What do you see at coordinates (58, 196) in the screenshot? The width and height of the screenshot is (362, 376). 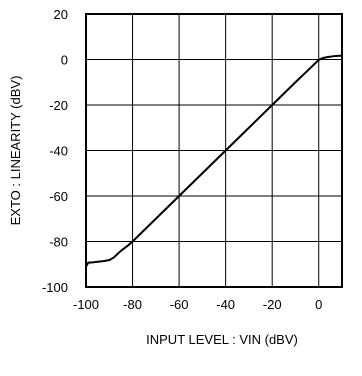 I see `y-tick-label: -60` at bounding box center [58, 196].